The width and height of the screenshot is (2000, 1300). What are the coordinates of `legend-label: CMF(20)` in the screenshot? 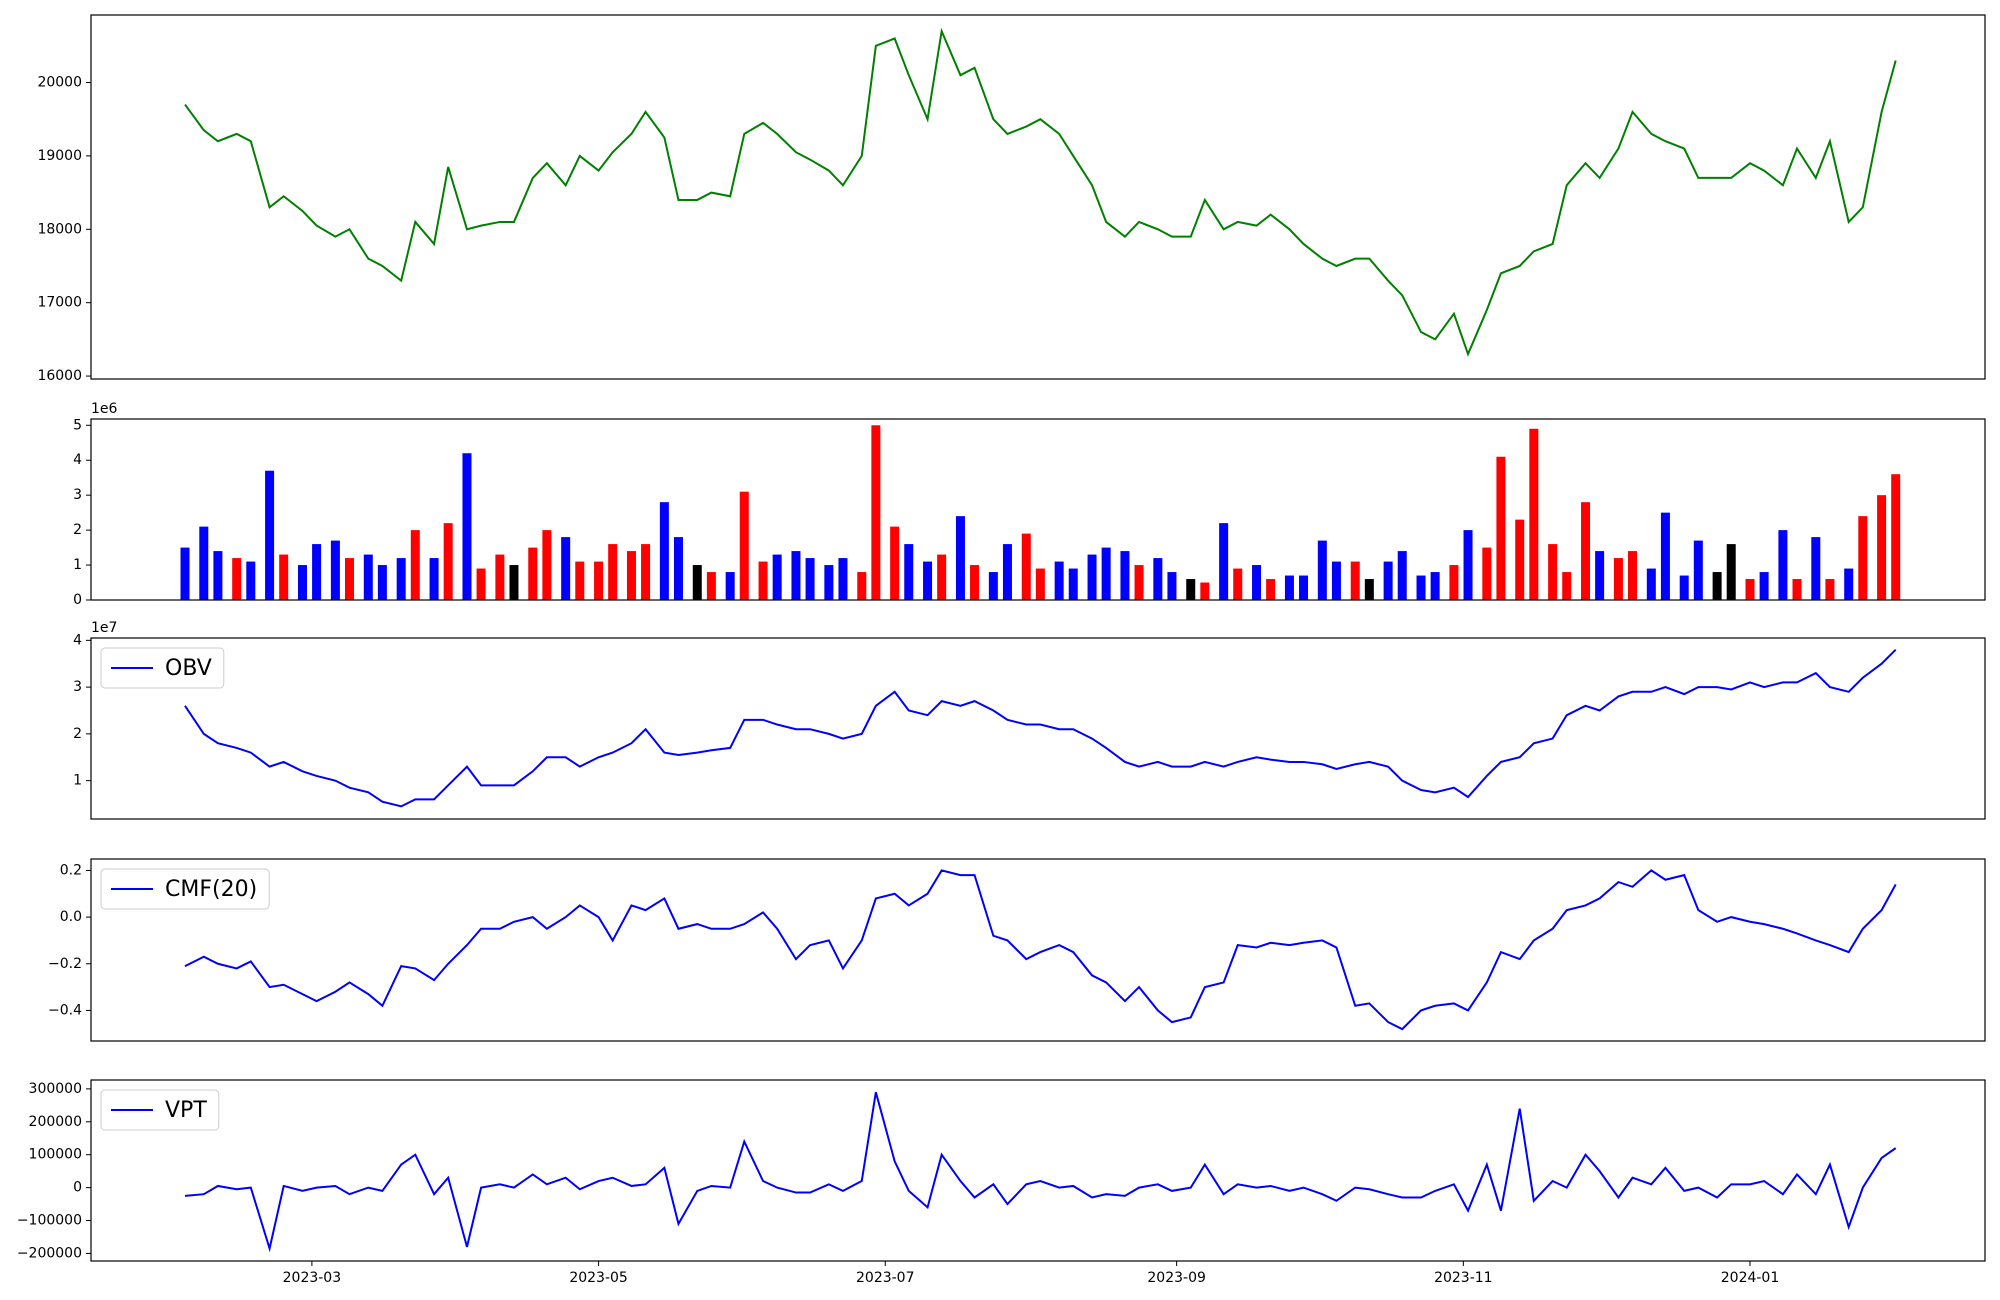 It's located at (211, 889).